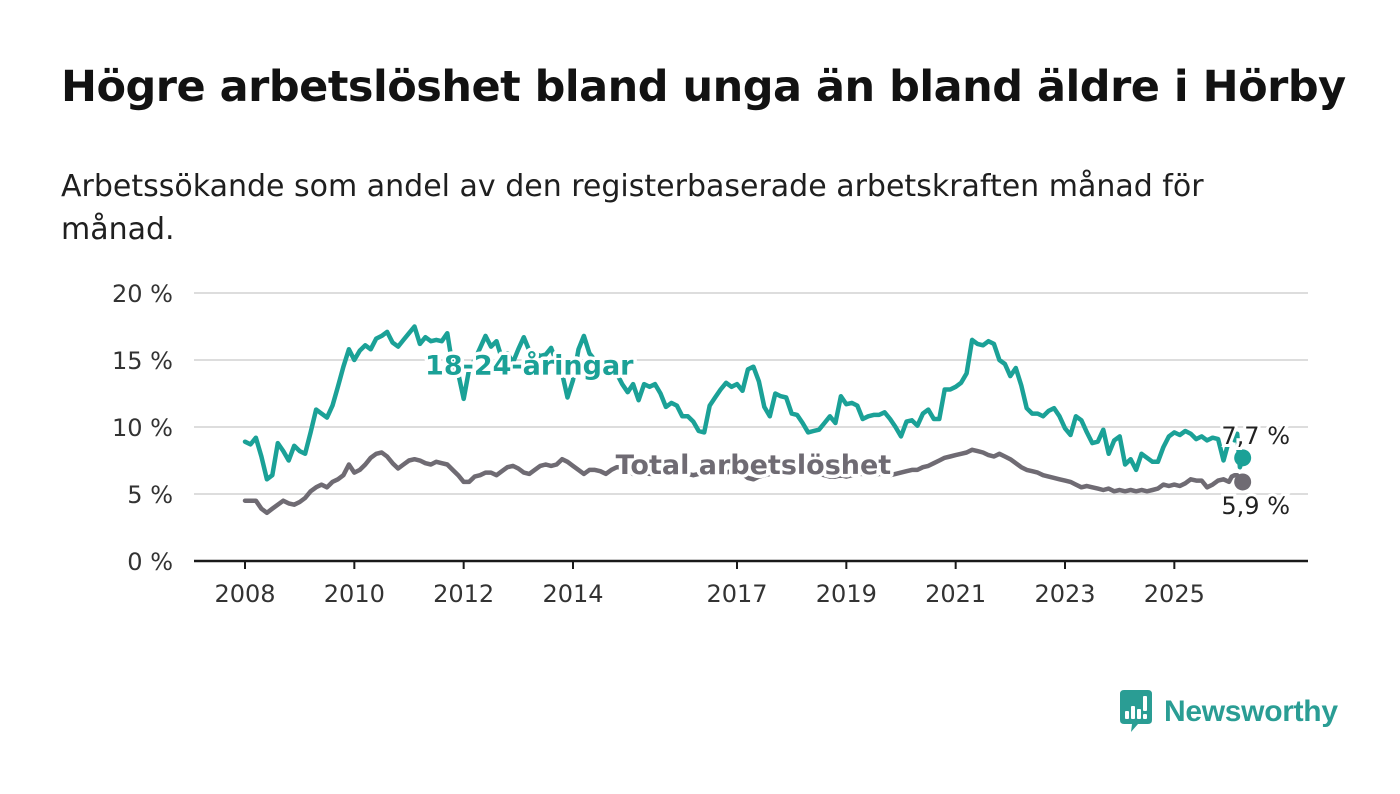 Image resolution: width=1400 pixels, height=794 pixels. What do you see at coordinates (142, 361) in the screenshot?
I see `y-tick-label: 15 %` at bounding box center [142, 361].